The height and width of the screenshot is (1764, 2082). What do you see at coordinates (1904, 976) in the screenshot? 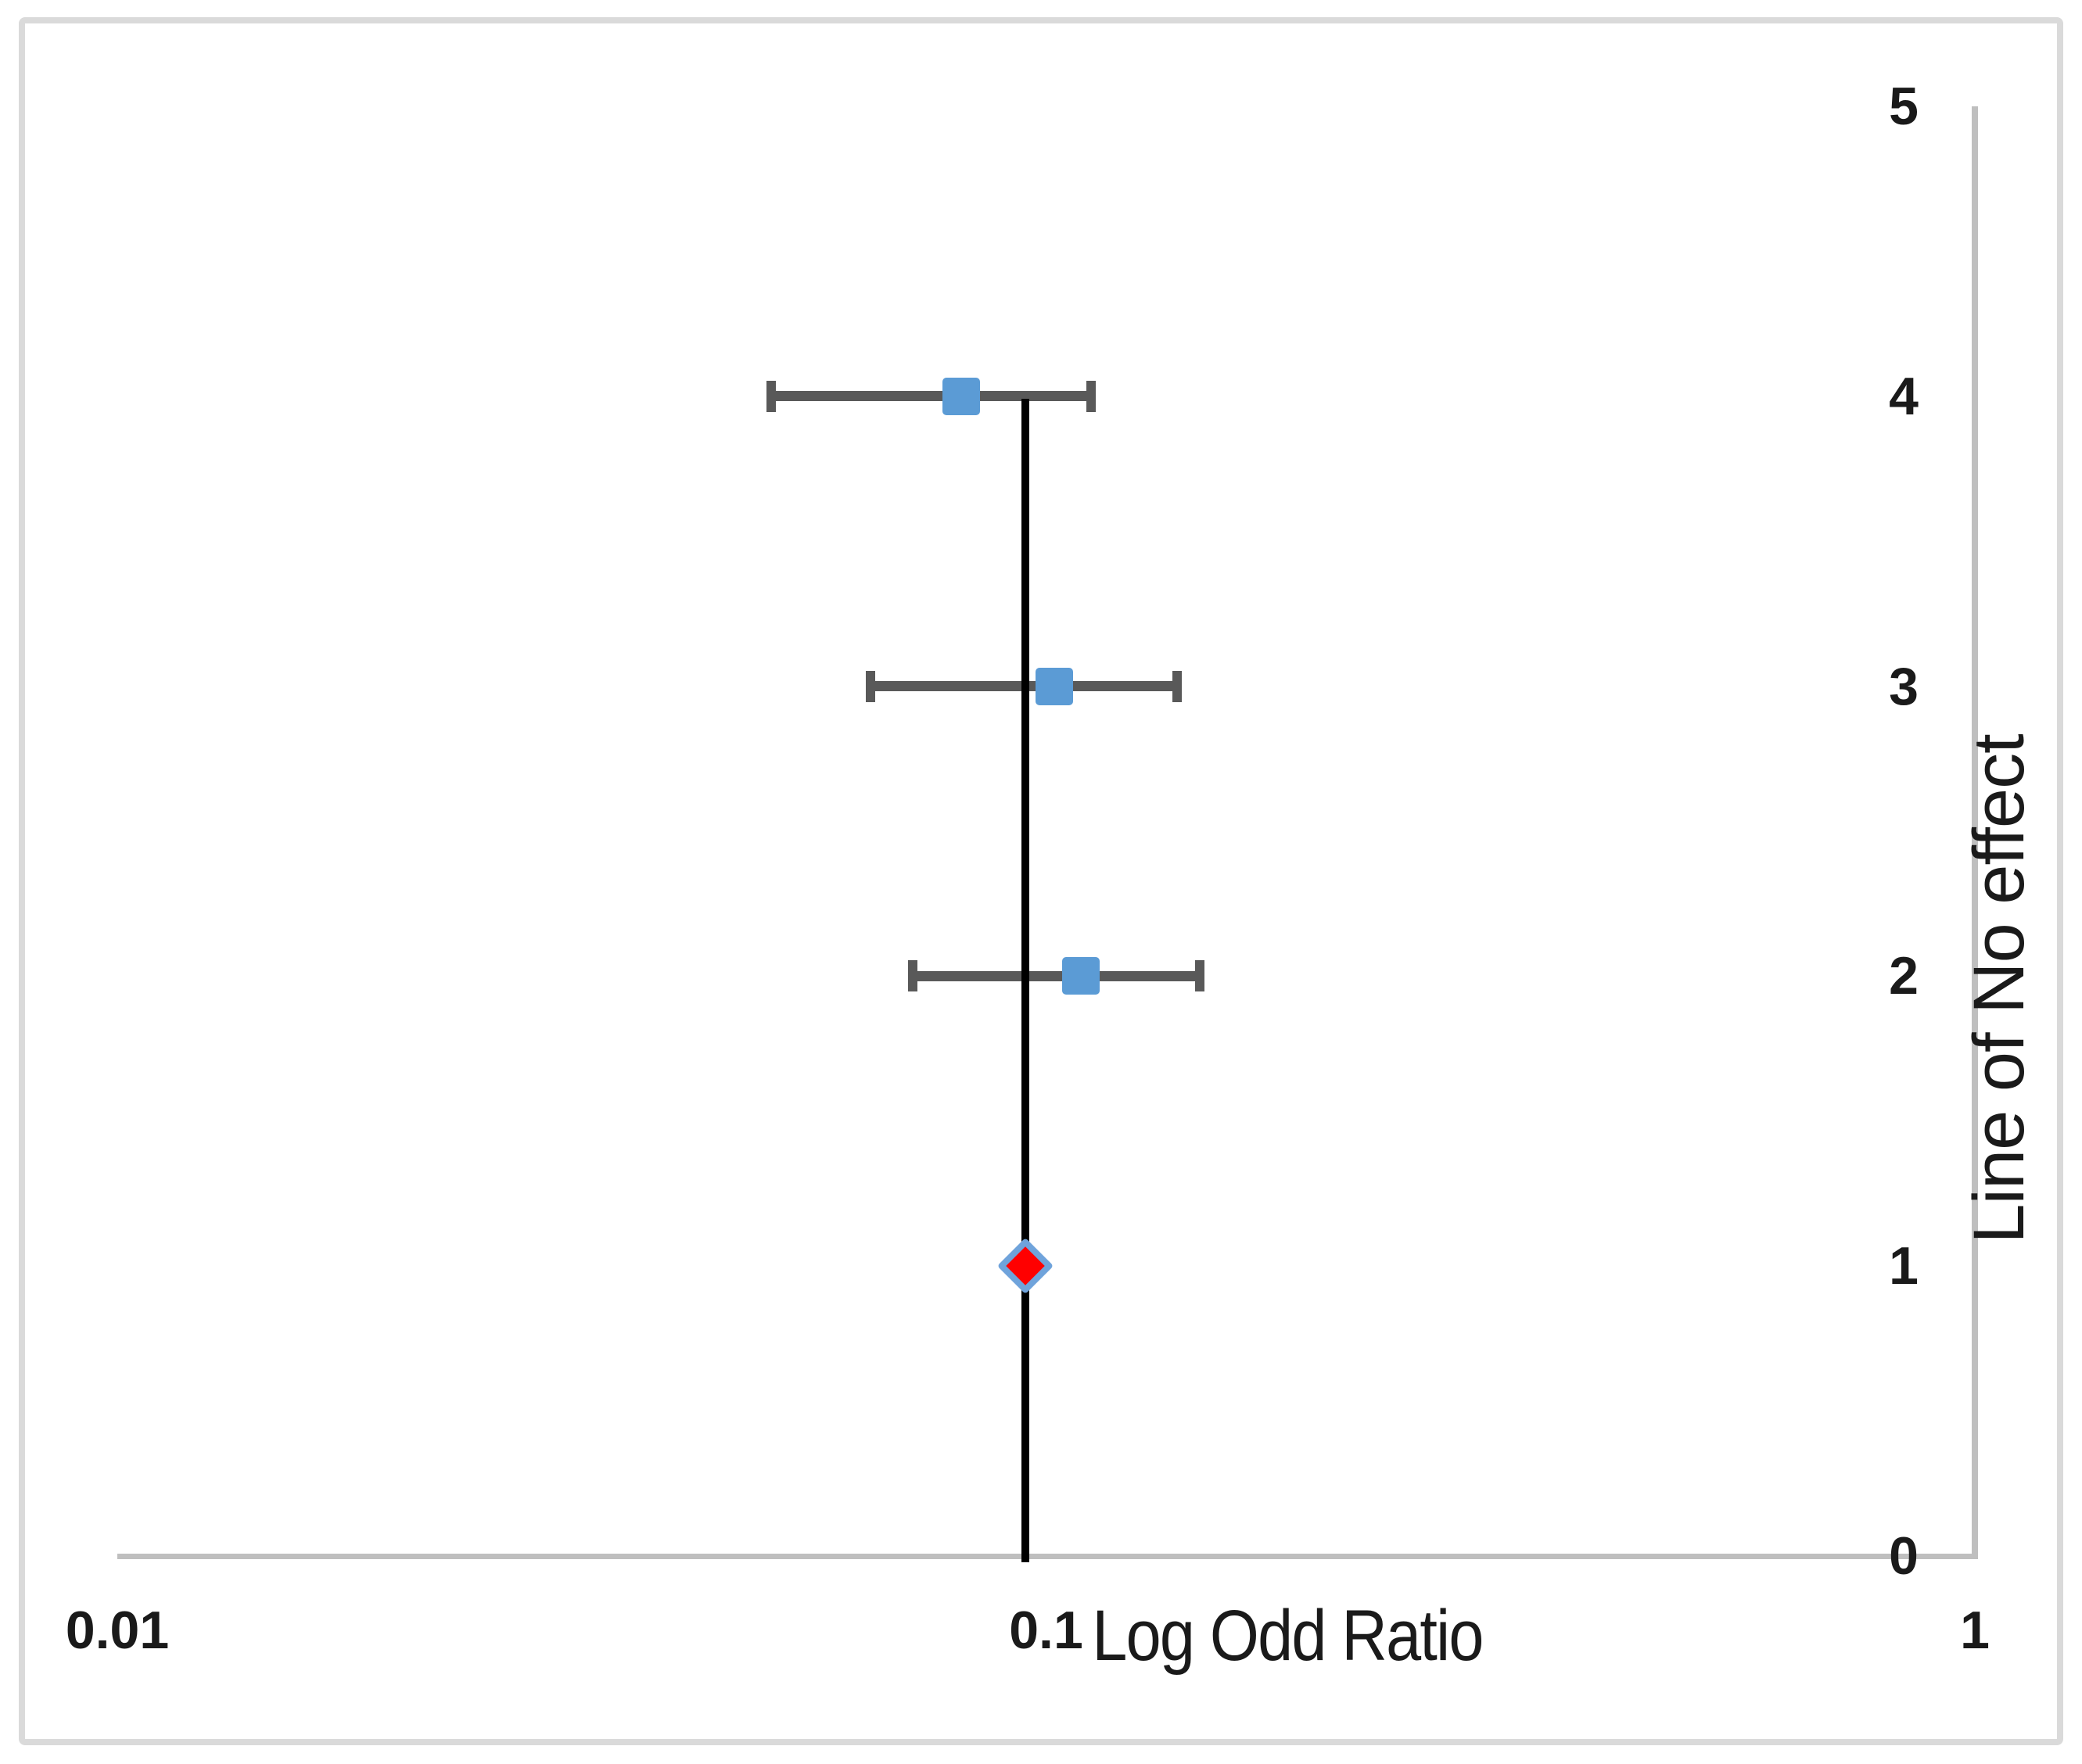
I see `y-tick-label-2: 2` at bounding box center [1904, 976].